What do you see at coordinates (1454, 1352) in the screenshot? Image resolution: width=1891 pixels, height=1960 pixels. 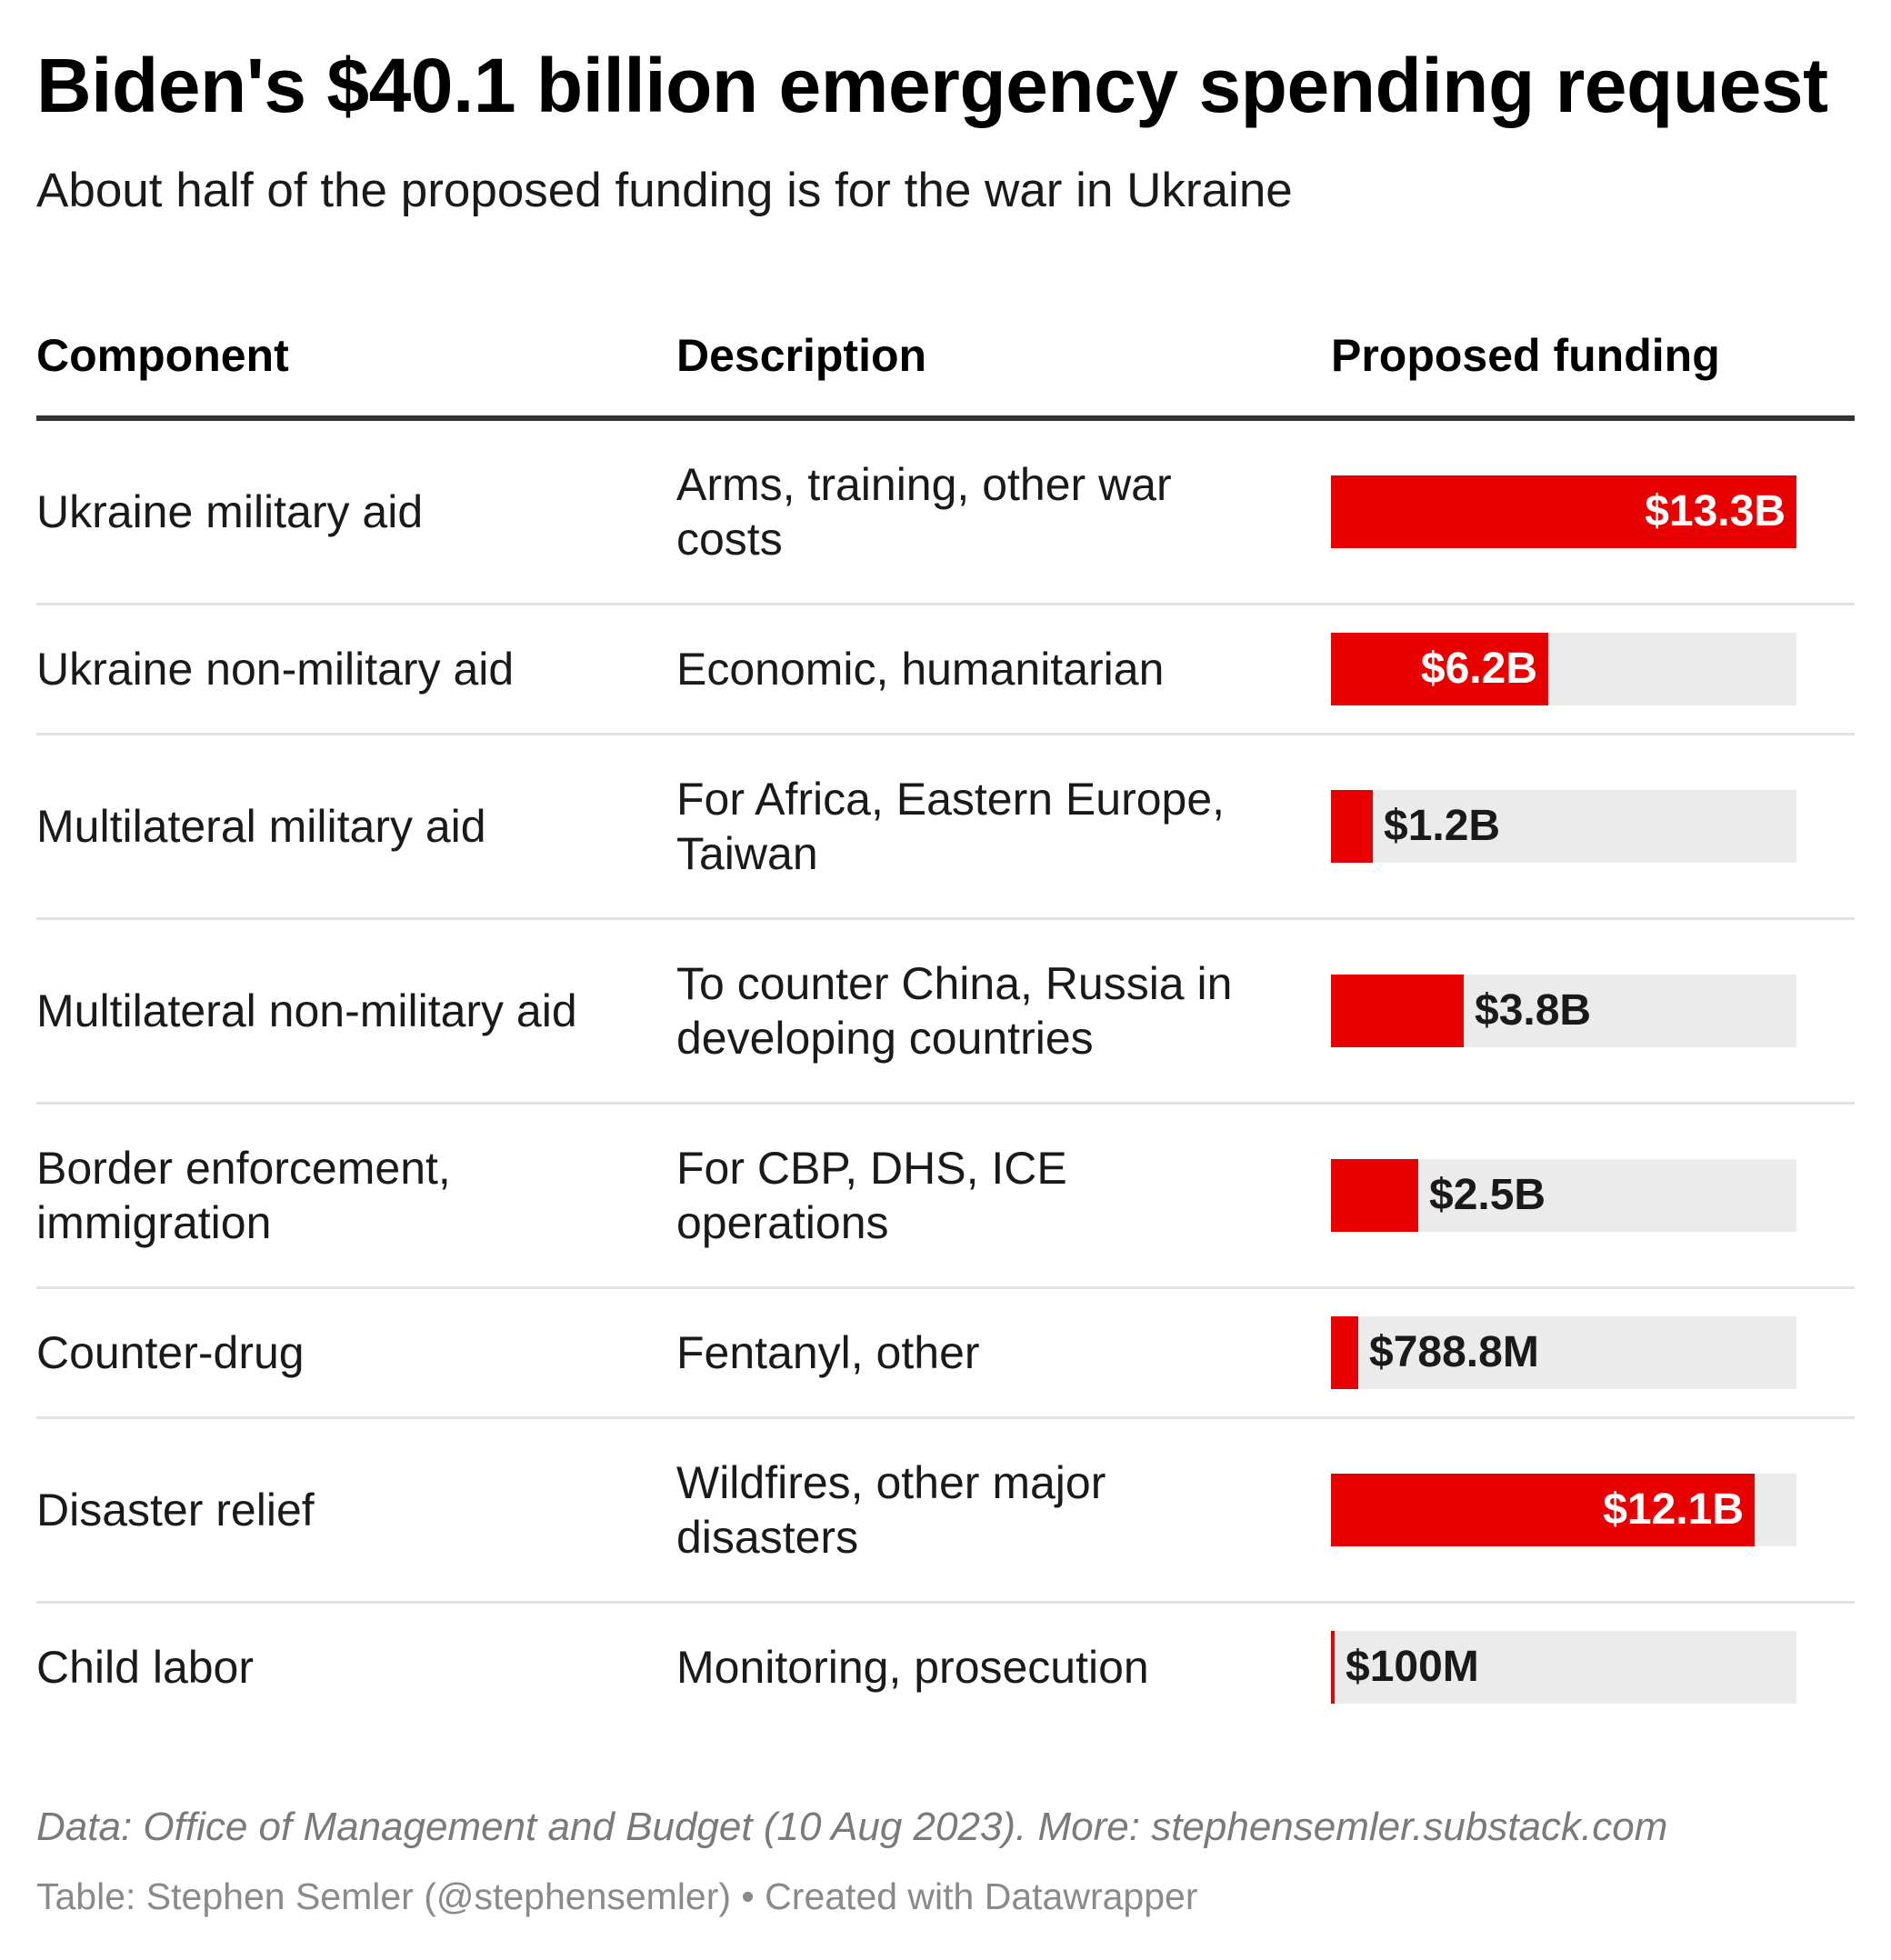 I see `funding-value-label: $788.8M` at bounding box center [1454, 1352].